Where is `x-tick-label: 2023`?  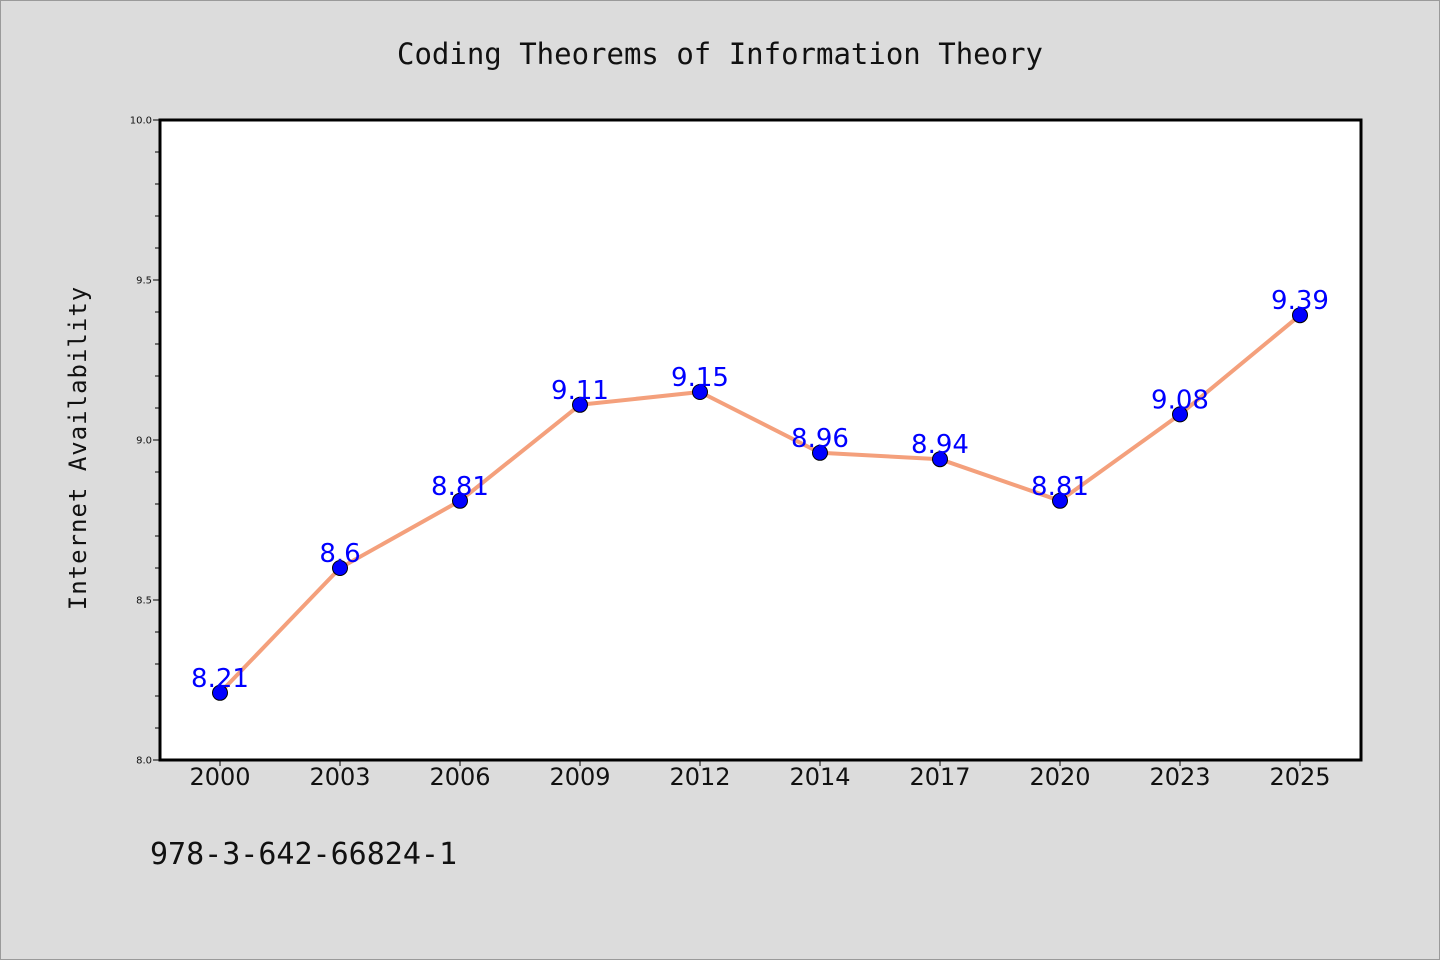 x-tick-label: 2023 is located at coordinates (1179, 777).